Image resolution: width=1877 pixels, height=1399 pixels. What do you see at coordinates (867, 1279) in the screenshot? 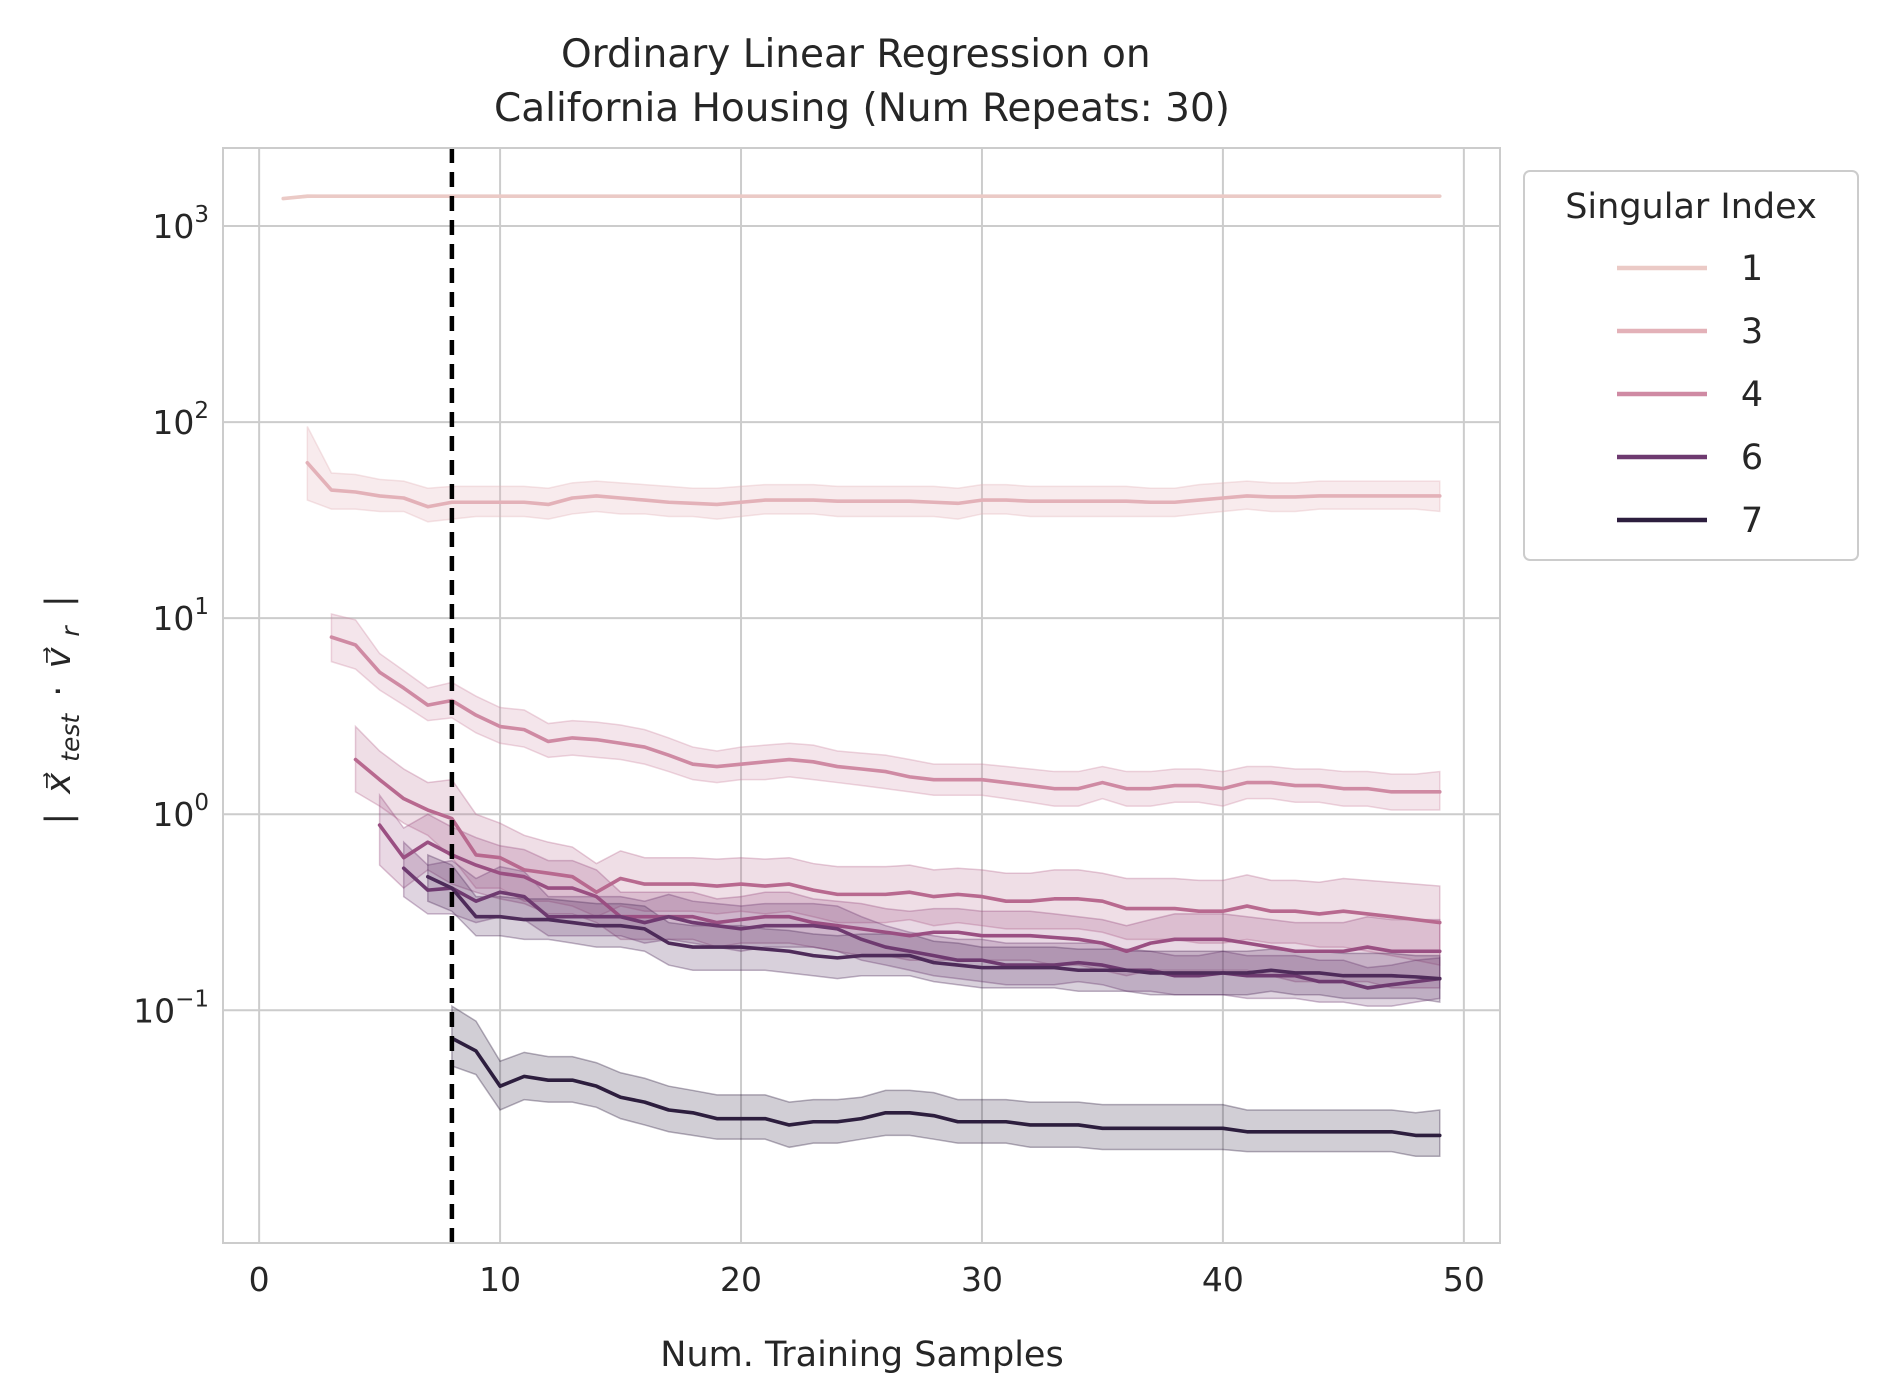
I see `x-axis-ticks: 0 10 20 30 40 50` at bounding box center [867, 1279].